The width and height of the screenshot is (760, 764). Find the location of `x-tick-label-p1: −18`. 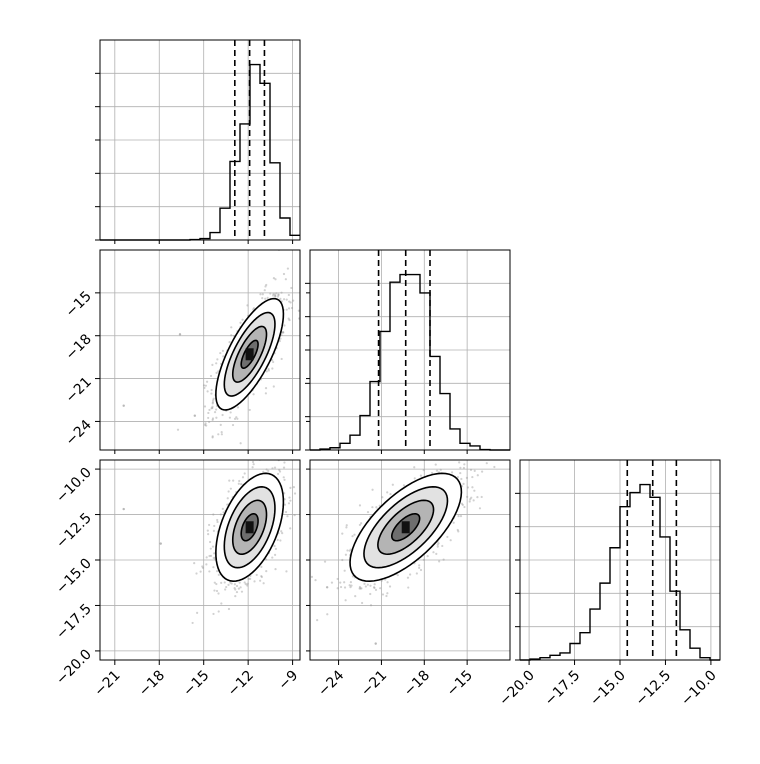

x-tick-label-p1: −18 is located at coordinates (417, 684).